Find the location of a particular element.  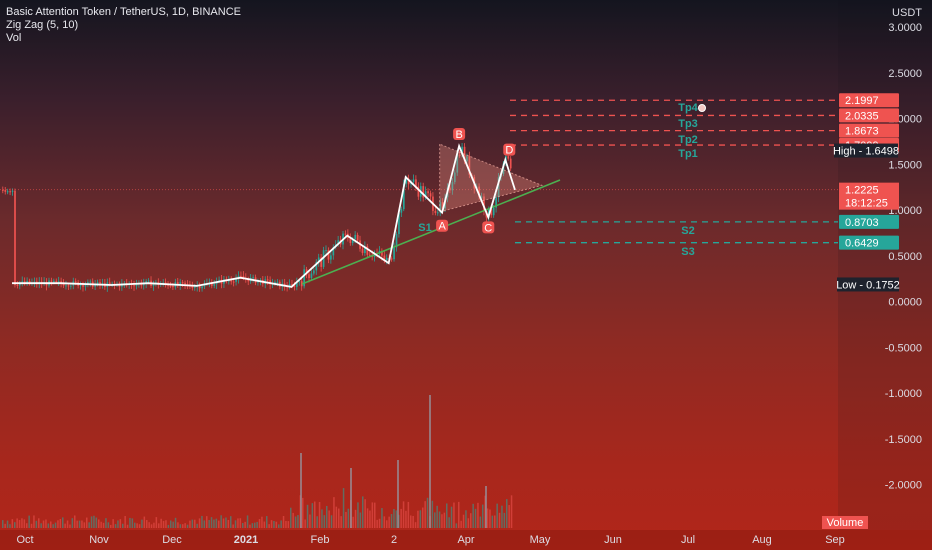

price-axis-panel is located at coordinates (885, 265).